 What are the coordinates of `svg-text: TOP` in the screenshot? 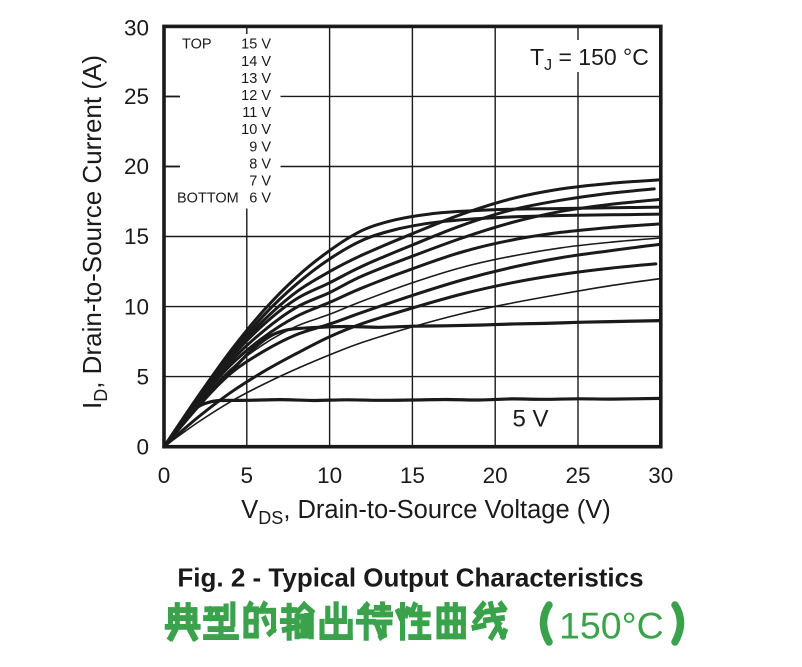 It's located at (197, 45).